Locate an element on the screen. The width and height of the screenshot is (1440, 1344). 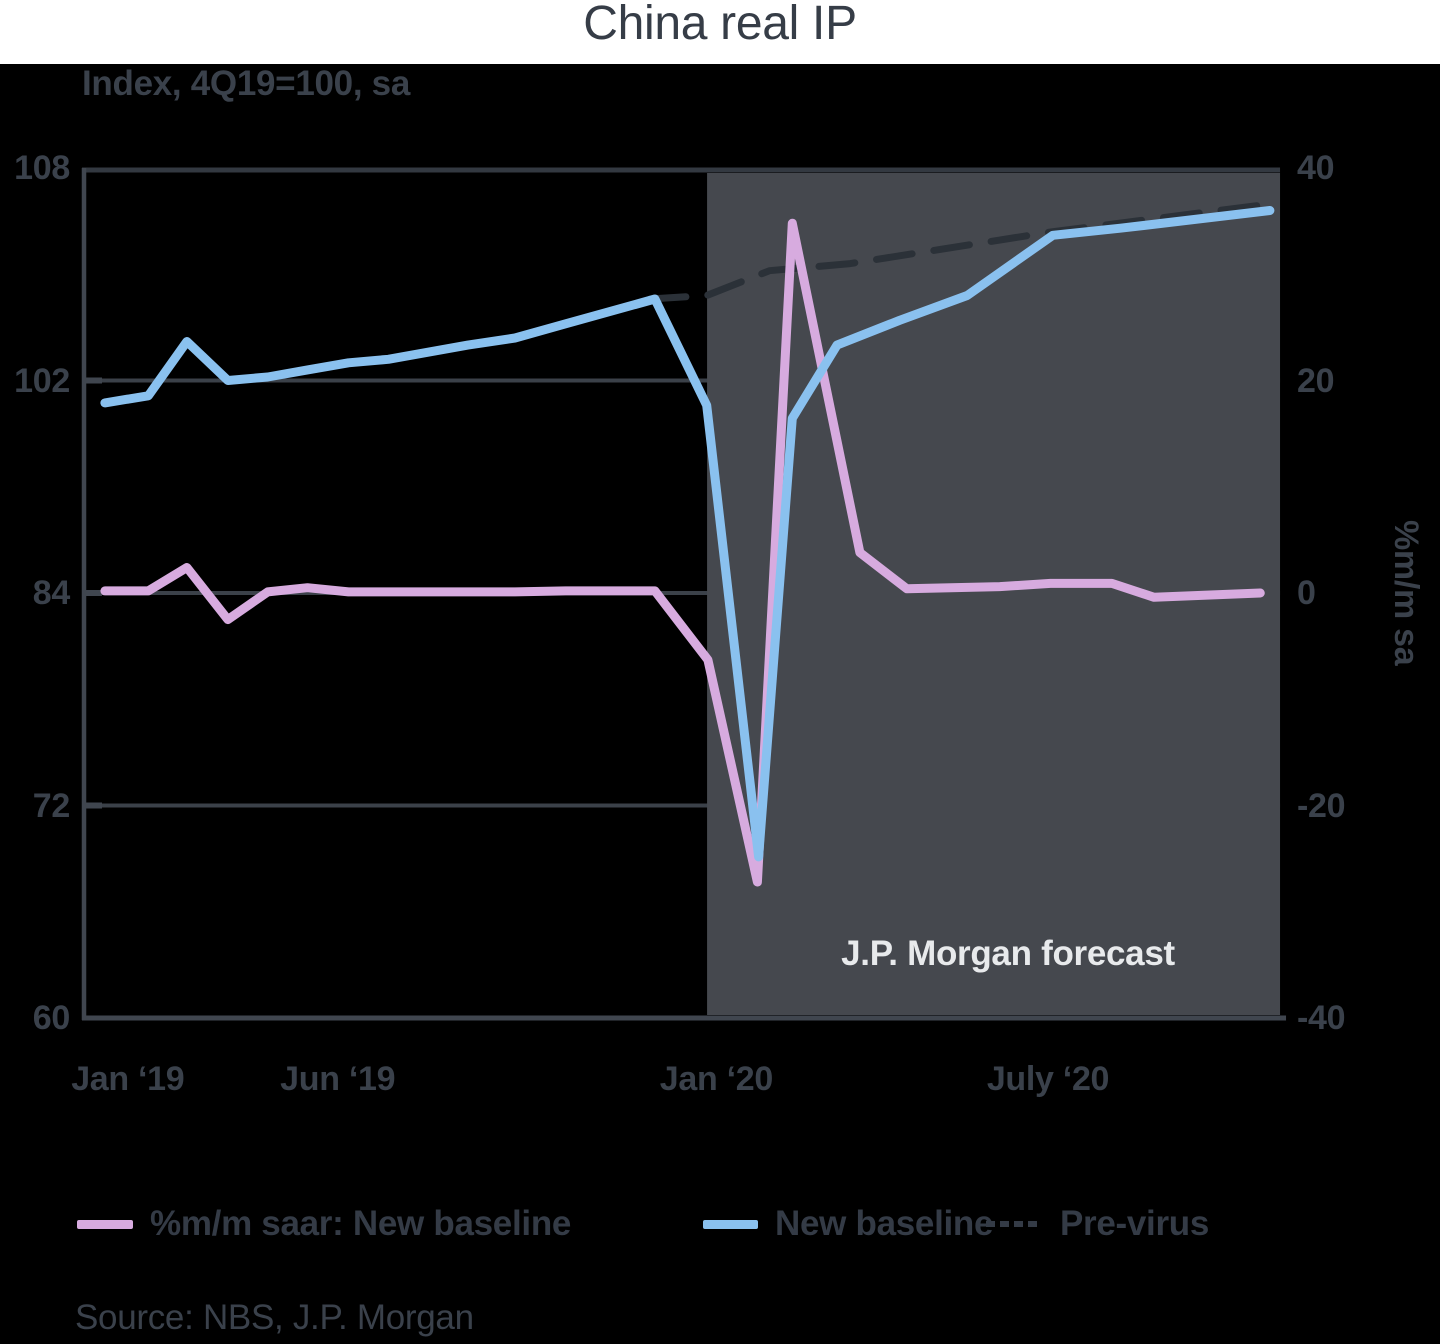
left-axis-tick-label: 108 is located at coordinates (42, 168).